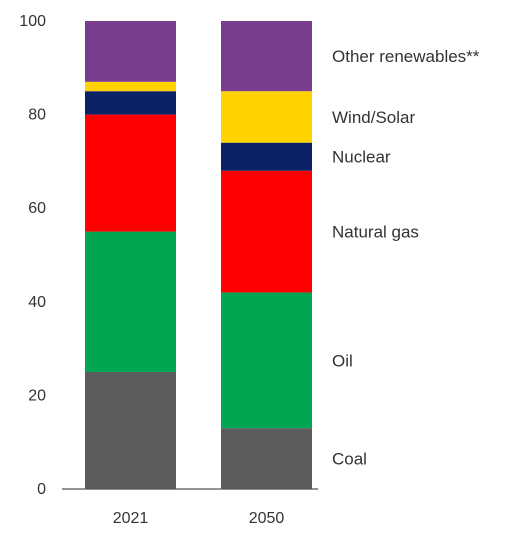 The image size is (505, 533). Describe the element at coordinates (266, 360) in the screenshot. I see `bar-segment-2050-oil` at that location.